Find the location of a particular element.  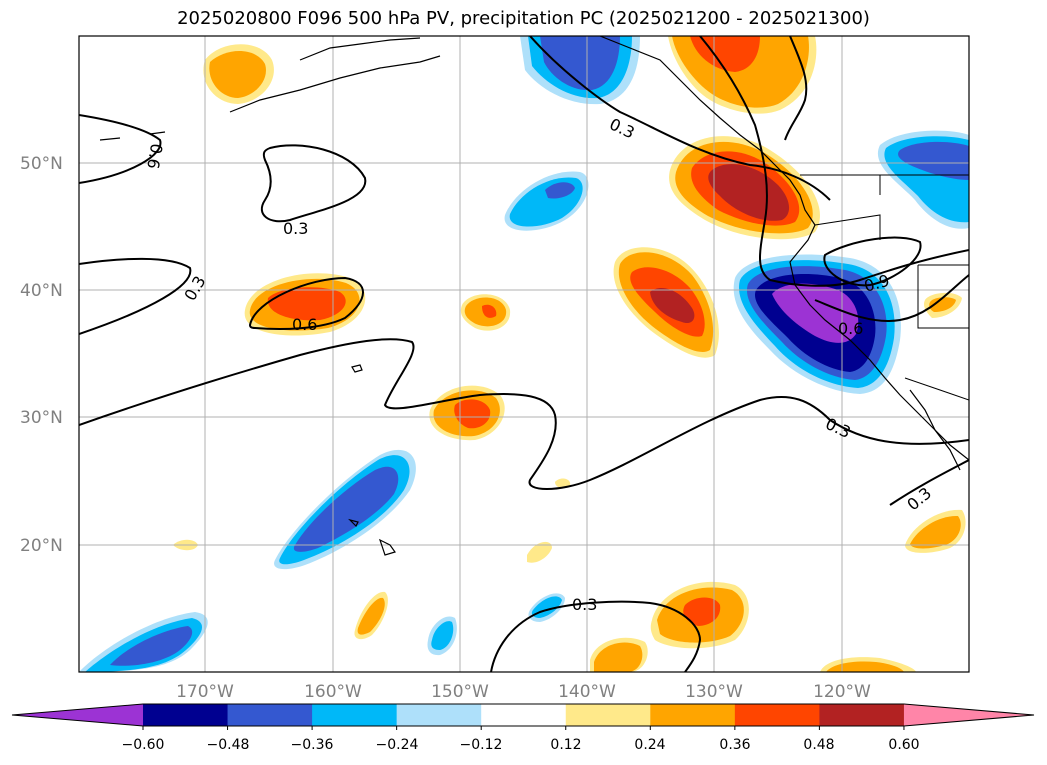

colorbar-extend-min is located at coordinates (77, 715).